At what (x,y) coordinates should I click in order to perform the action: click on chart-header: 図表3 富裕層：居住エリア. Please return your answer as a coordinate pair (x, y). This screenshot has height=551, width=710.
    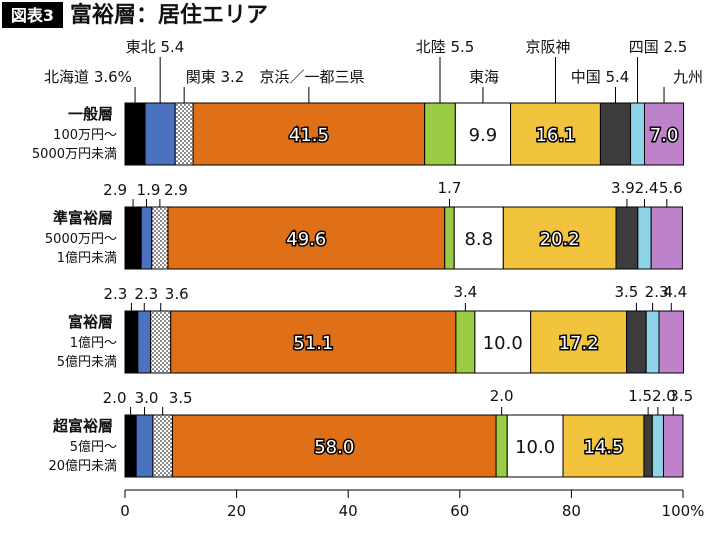
    Looking at the image, I should click on (135, 15).